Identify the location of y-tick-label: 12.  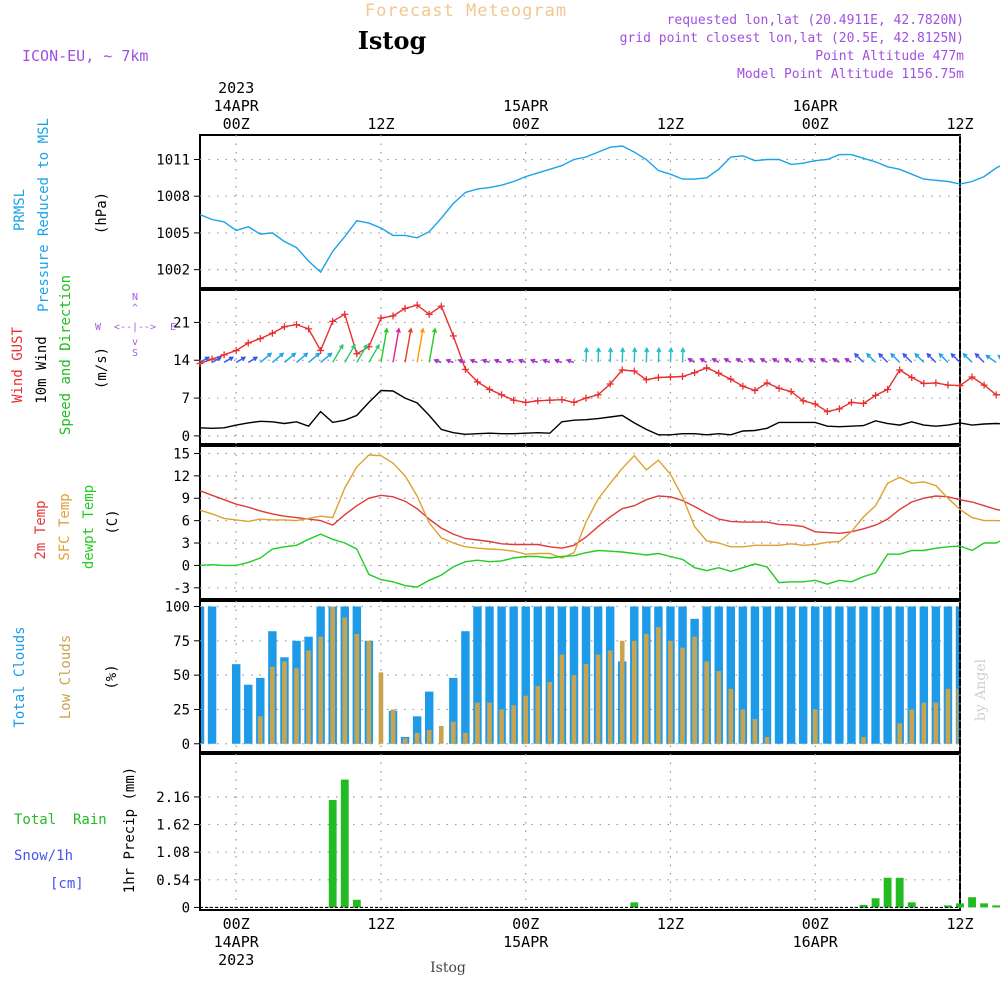
(181, 477).